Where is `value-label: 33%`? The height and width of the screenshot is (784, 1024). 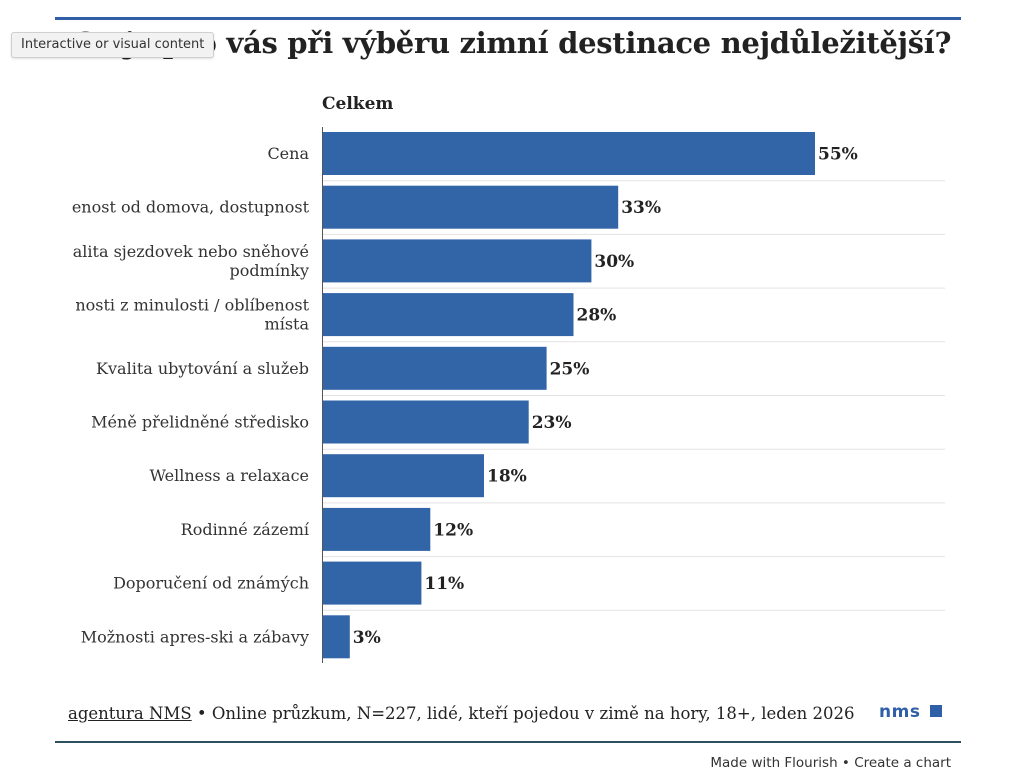
value-label: 33% is located at coordinates (641, 208).